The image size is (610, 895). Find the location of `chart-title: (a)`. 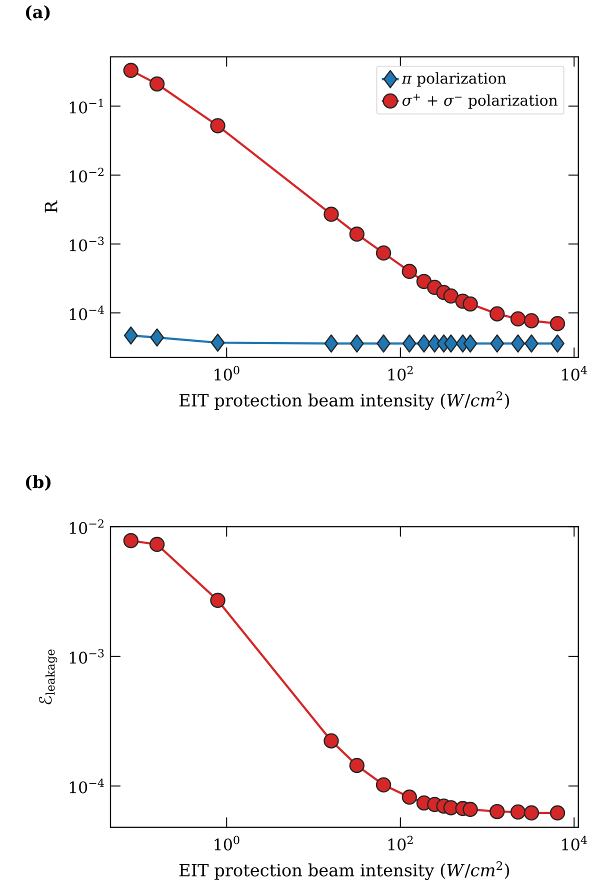

chart-title: (a) is located at coordinates (38, 13).